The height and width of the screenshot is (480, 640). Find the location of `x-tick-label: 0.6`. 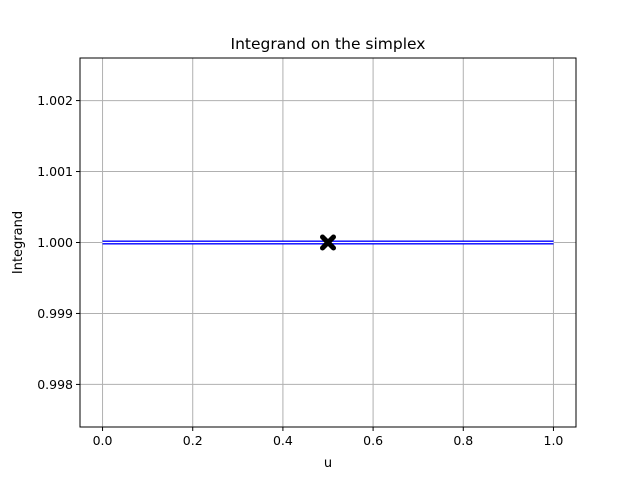

x-tick-label: 0.6 is located at coordinates (373, 440).